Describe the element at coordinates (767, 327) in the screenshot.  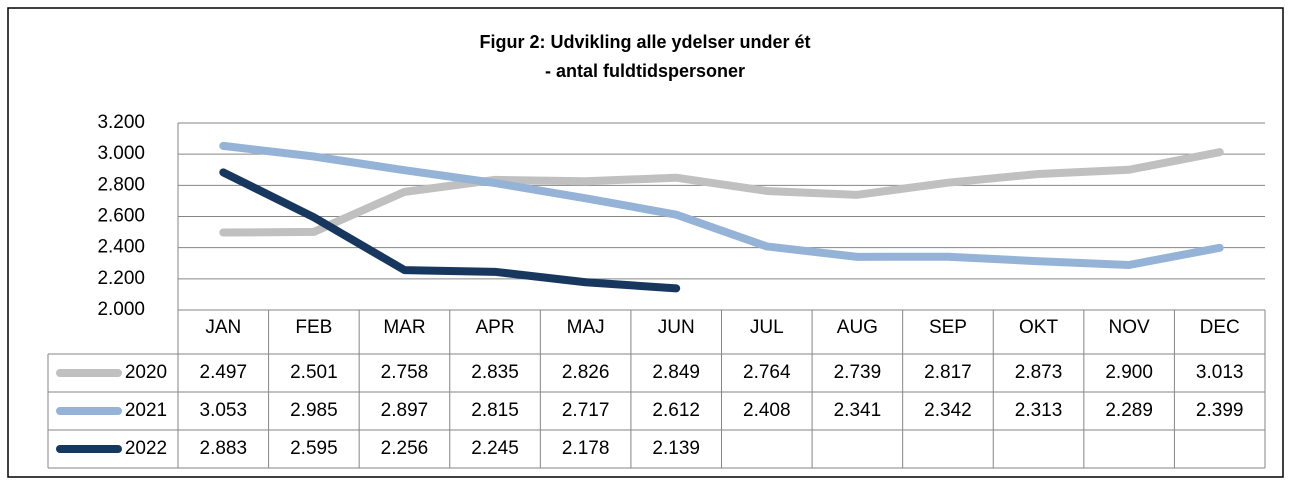
I see `x-tick-label: JUL` at that location.